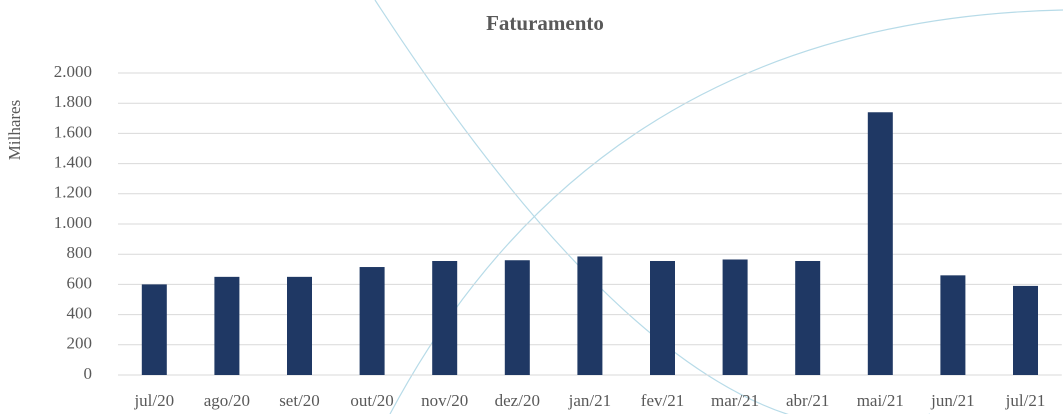 The height and width of the screenshot is (414, 1063). What do you see at coordinates (73, 192) in the screenshot?
I see `y-tick-label: 1.200` at bounding box center [73, 192].